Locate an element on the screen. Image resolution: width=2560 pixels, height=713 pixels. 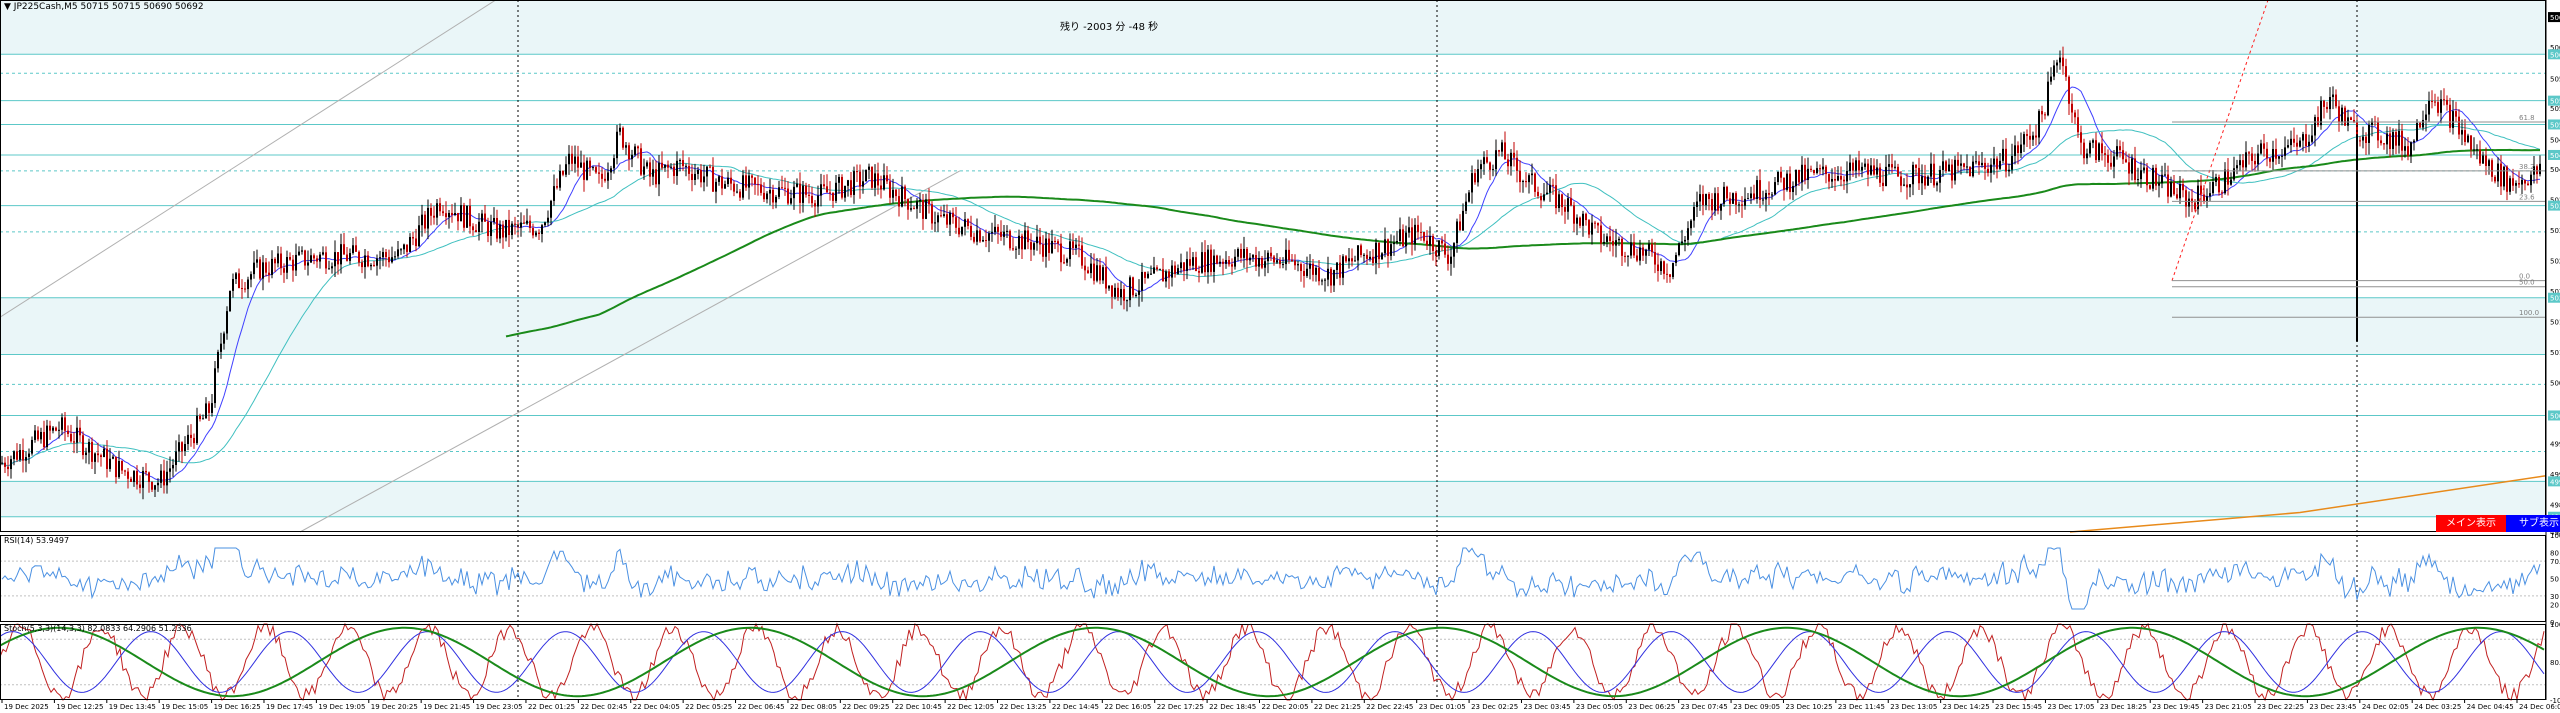
time-label-33: 23 Dec 09:05 is located at coordinates (1756, 706).